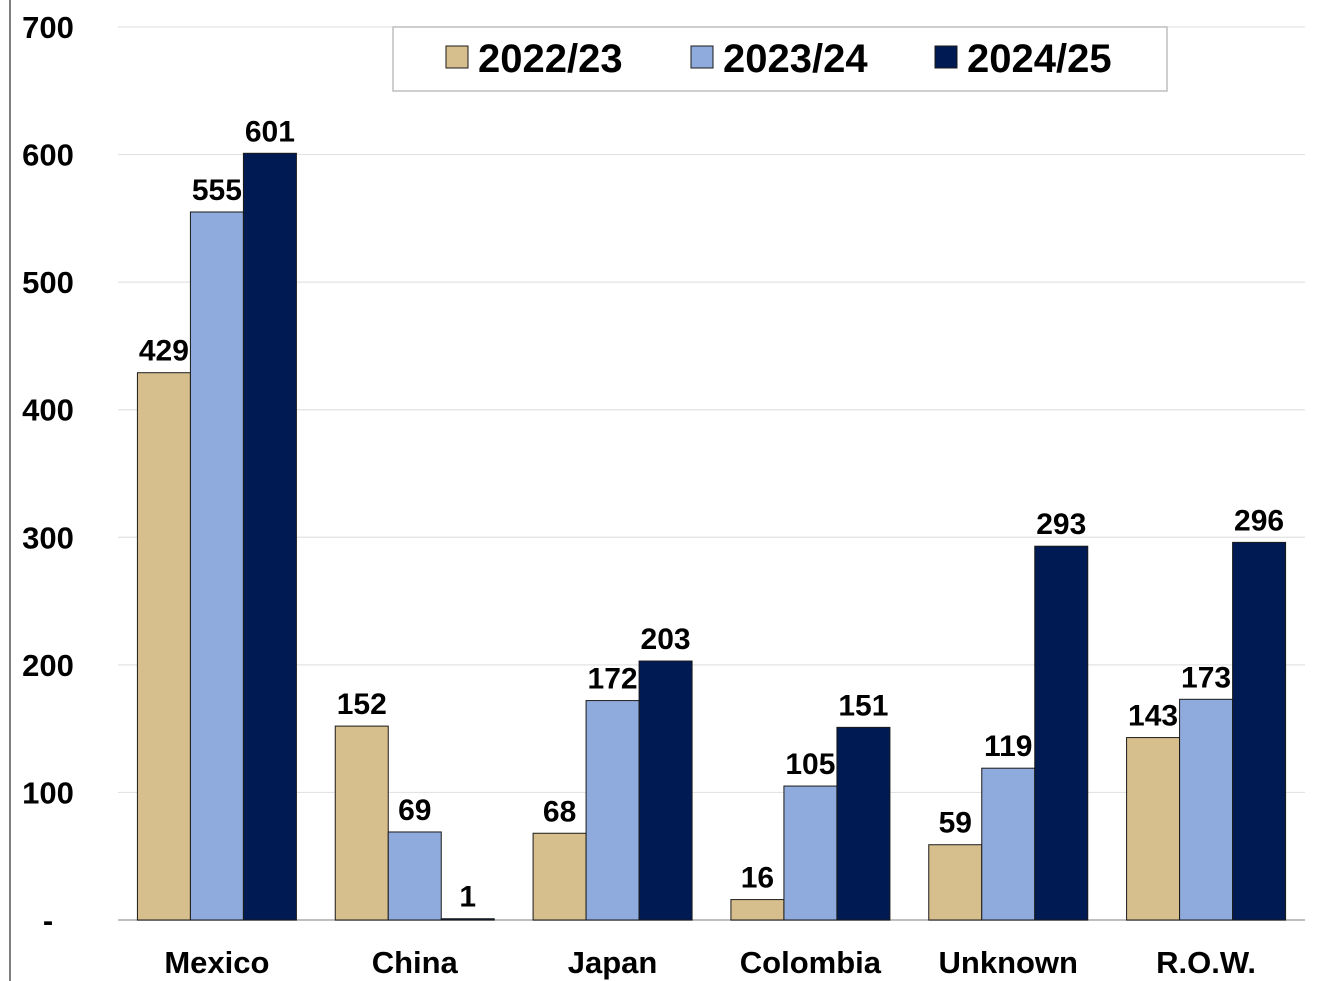 This screenshot has height=981, width=1318. Describe the element at coordinates (48, 282) in the screenshot. I see `y-tick-label: 500` at that location.